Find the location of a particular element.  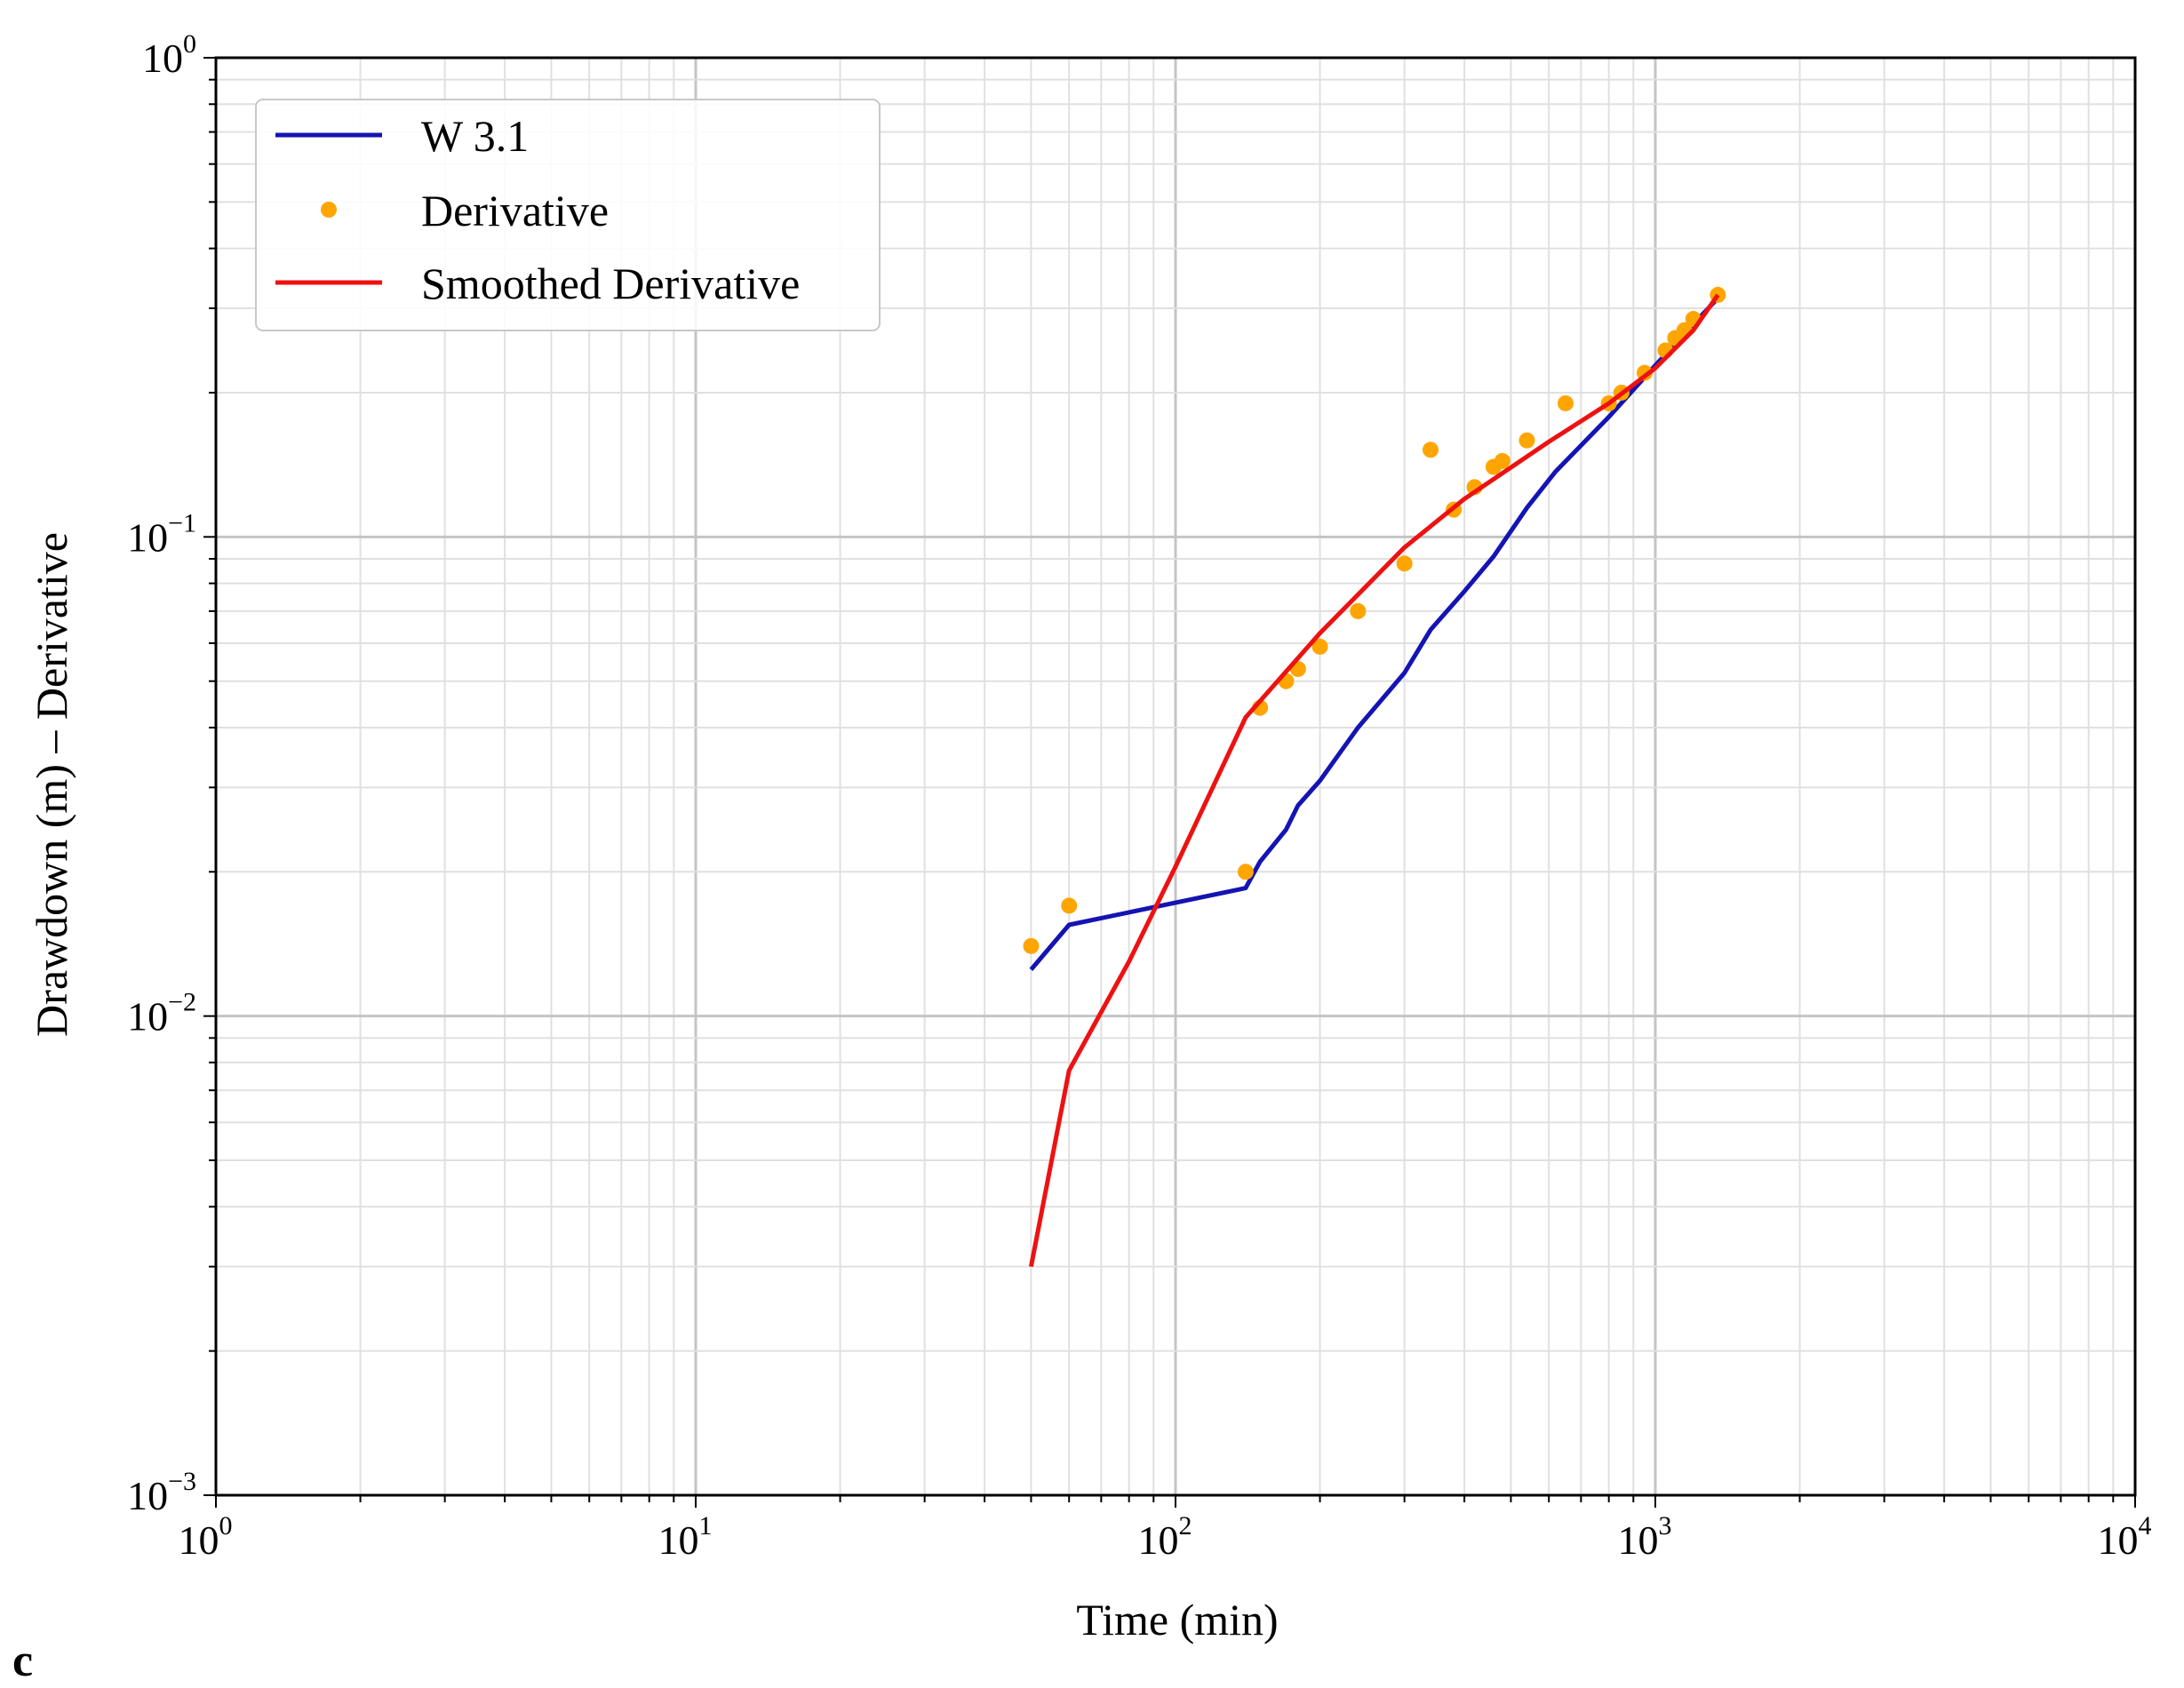

legend: W 3.1 Derivative Smoothed Derivative is located at coordinates (568, 215).